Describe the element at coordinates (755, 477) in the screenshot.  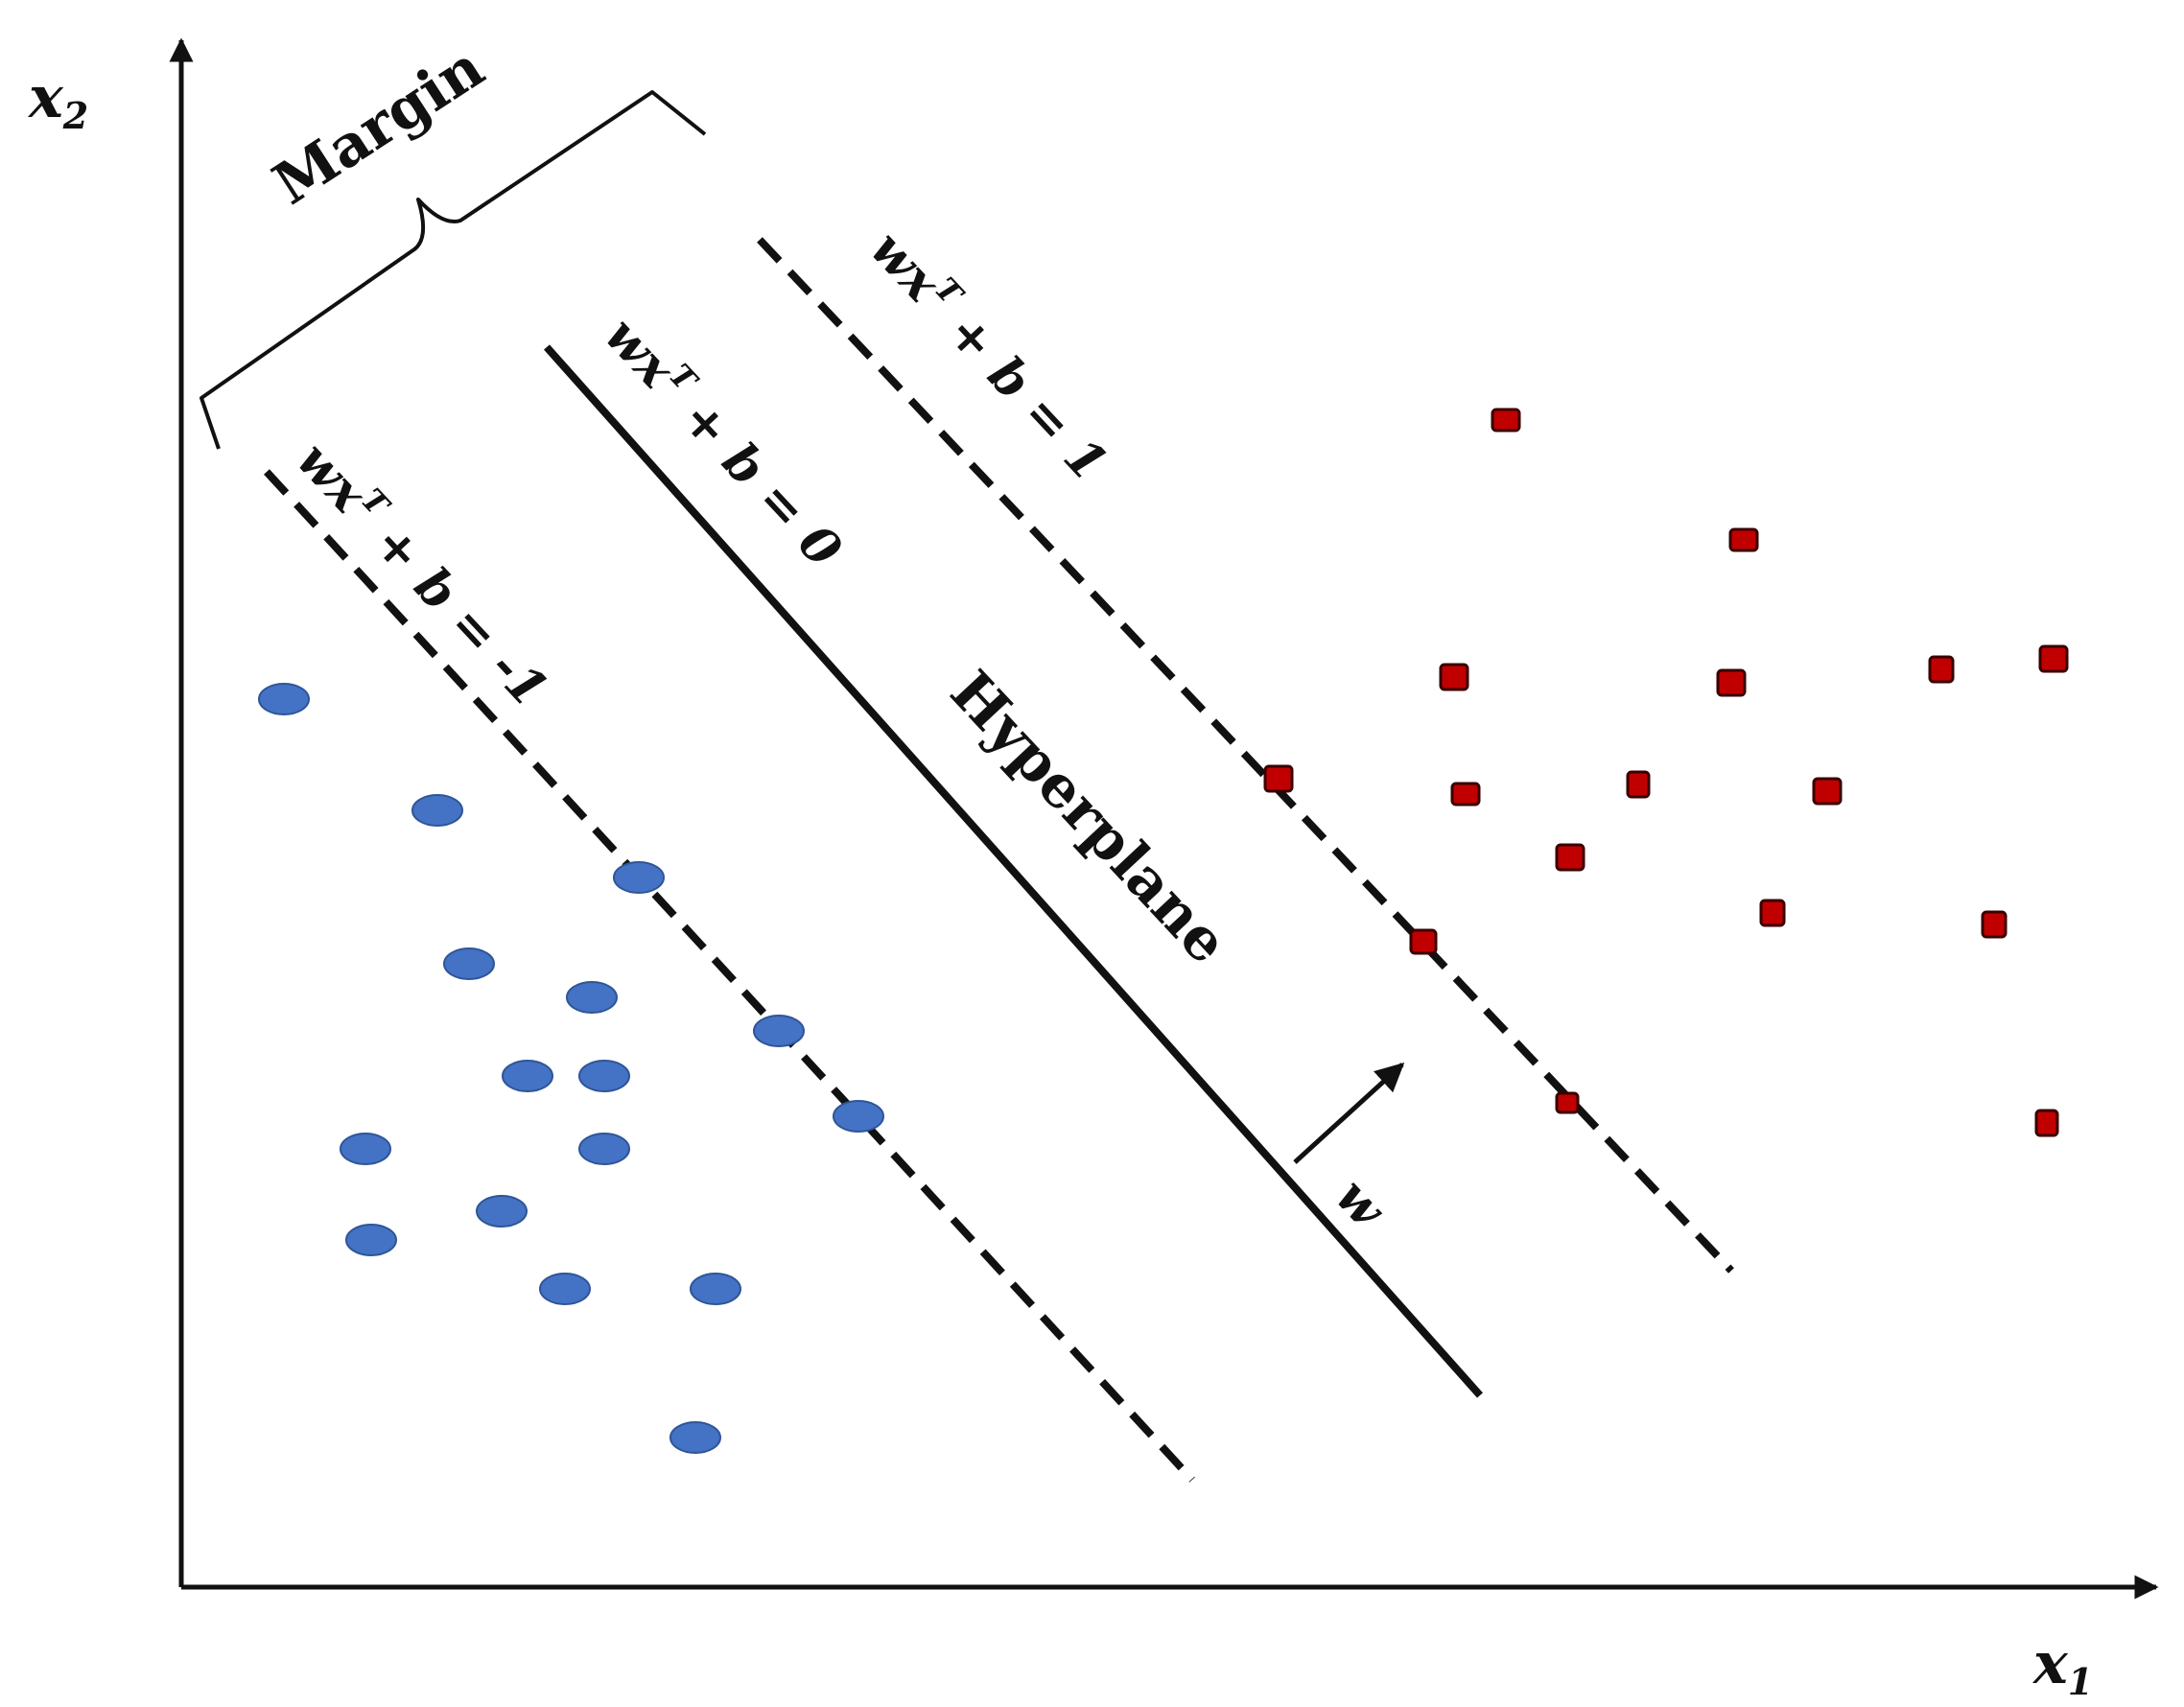
I see `equation-center-rhs: + b = 0` at that location.